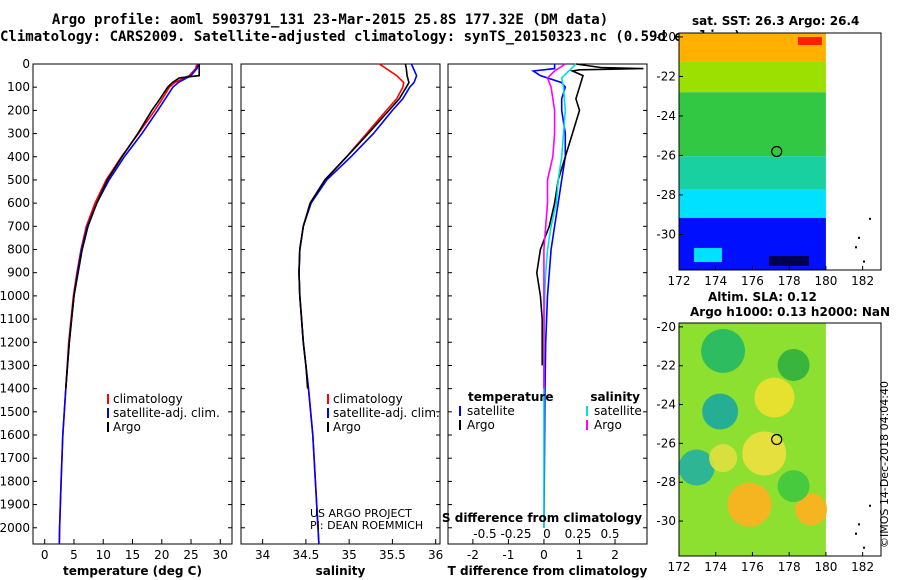  I want to click on sst_map-lon-label: 182, so click(862, 281).